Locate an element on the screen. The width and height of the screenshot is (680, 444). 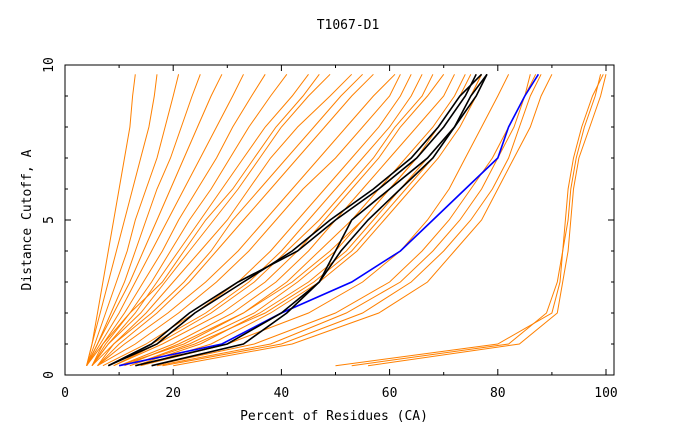
y-tick-label: 5 is located at coordinates (49, 220).